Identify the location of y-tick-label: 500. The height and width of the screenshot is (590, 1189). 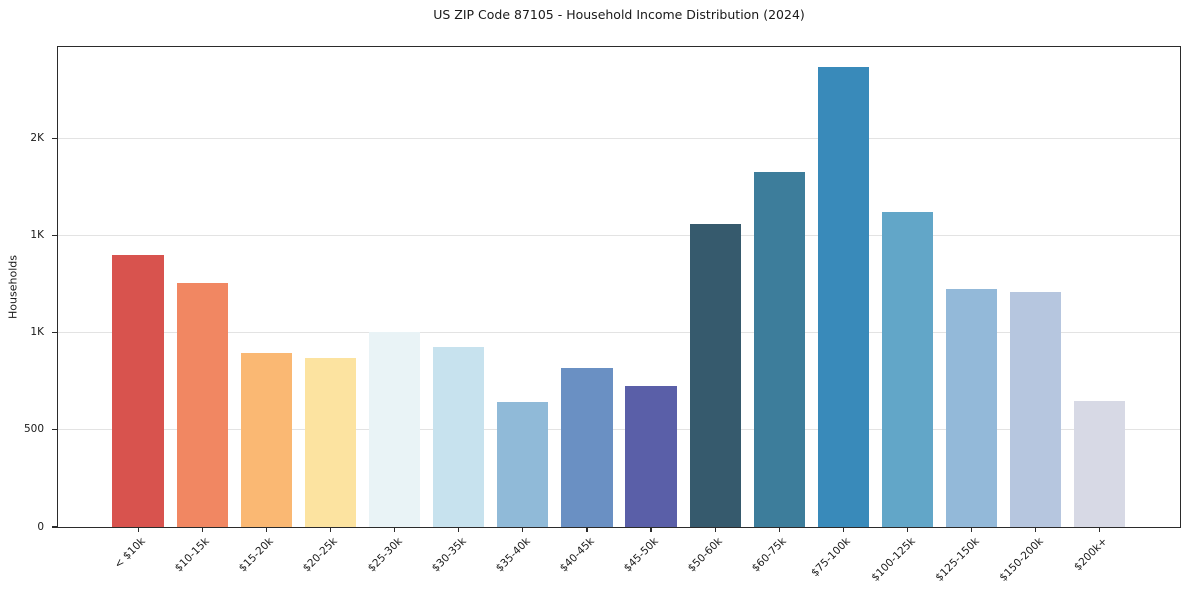
(33, 429).